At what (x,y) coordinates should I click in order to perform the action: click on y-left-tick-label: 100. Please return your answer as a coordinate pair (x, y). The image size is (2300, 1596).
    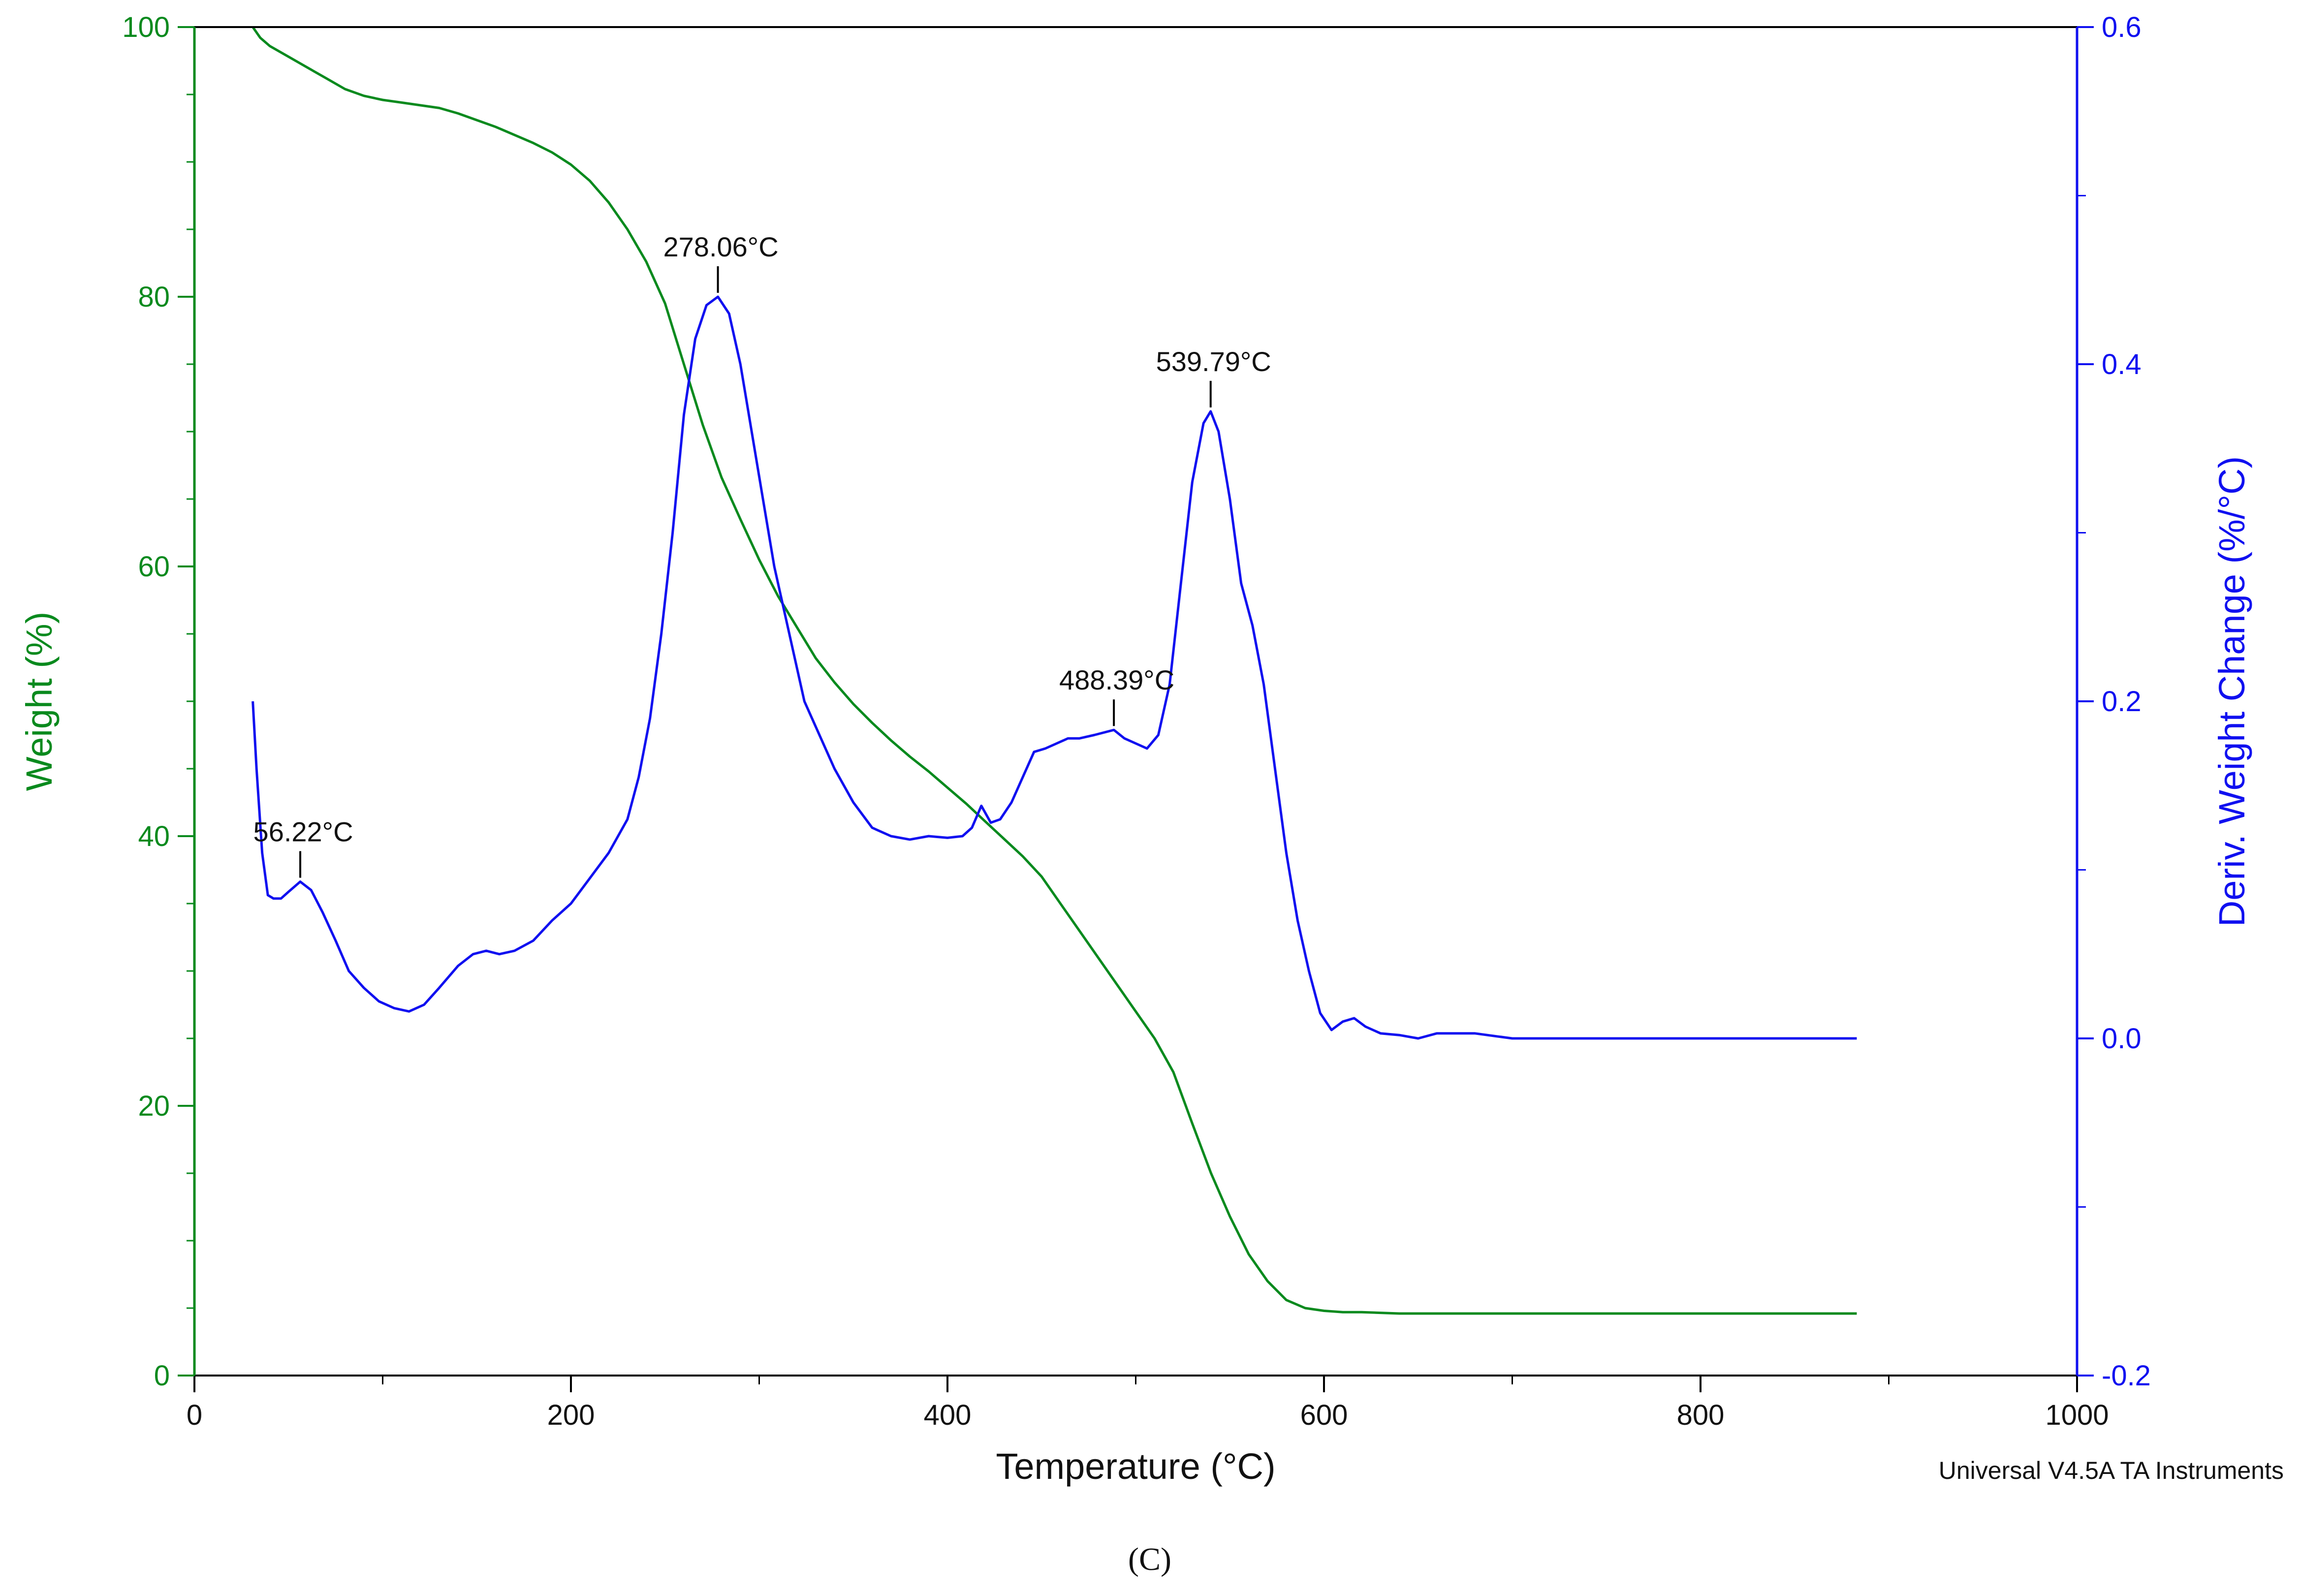
    Looking at the image, I should click on (146, 27).